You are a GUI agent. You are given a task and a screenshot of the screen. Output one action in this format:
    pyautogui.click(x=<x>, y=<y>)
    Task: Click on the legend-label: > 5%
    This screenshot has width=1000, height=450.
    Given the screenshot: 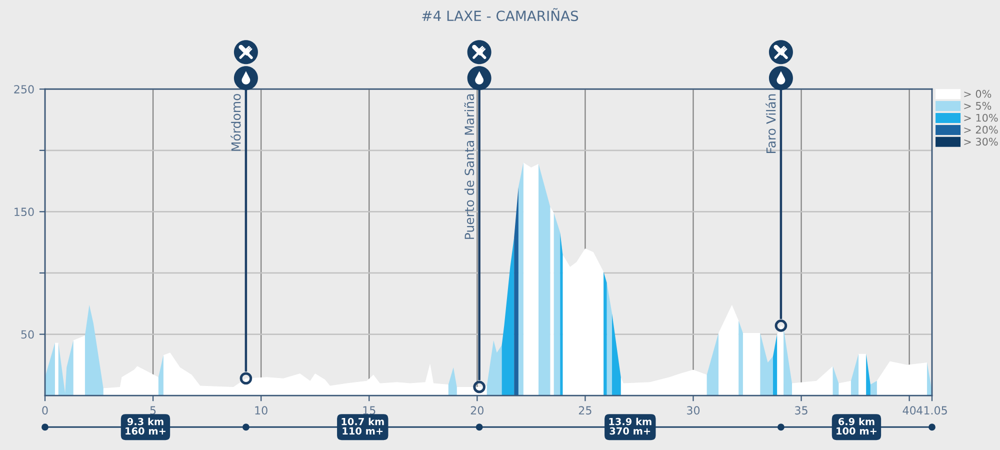 What is the action you would take?
    pyautogui.click(x=978, y=106)
    